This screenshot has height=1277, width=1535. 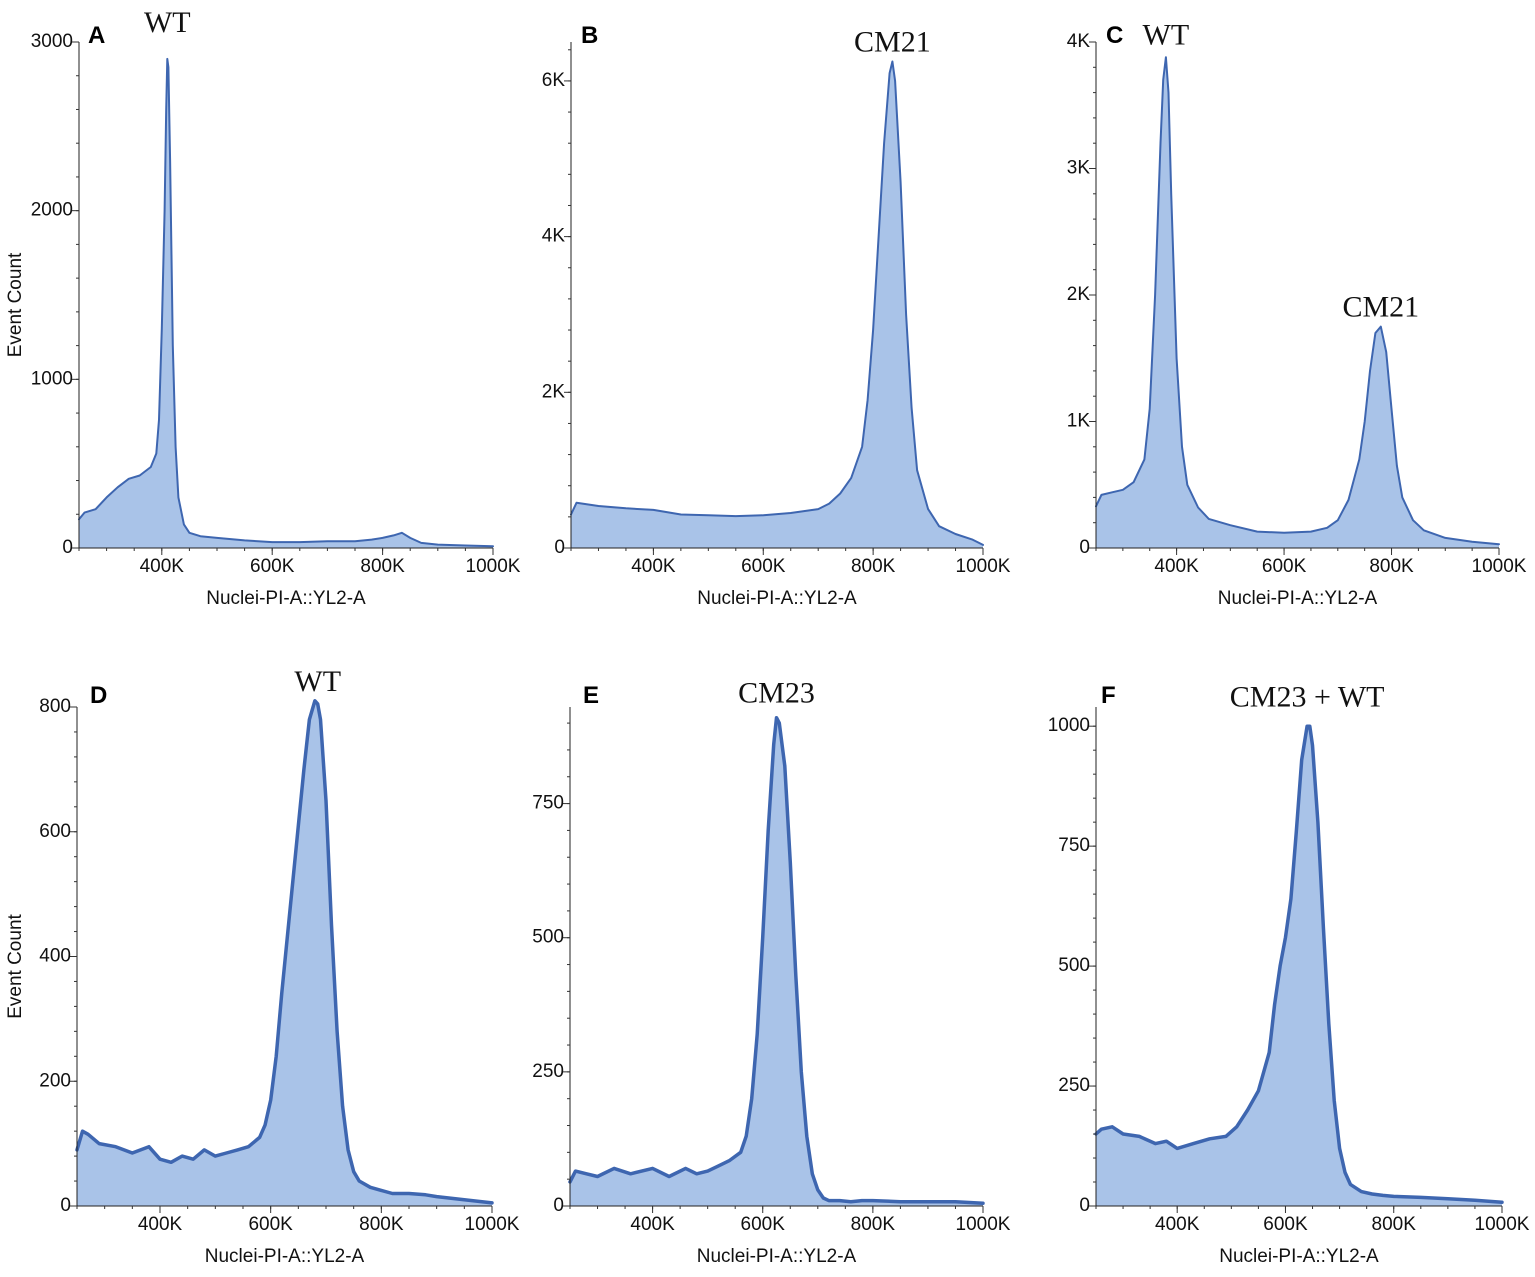 What do you see at coordinates (1108, 695) in the screenshot?
I see `panel-letter: F` at bounding box center [1108, 695].